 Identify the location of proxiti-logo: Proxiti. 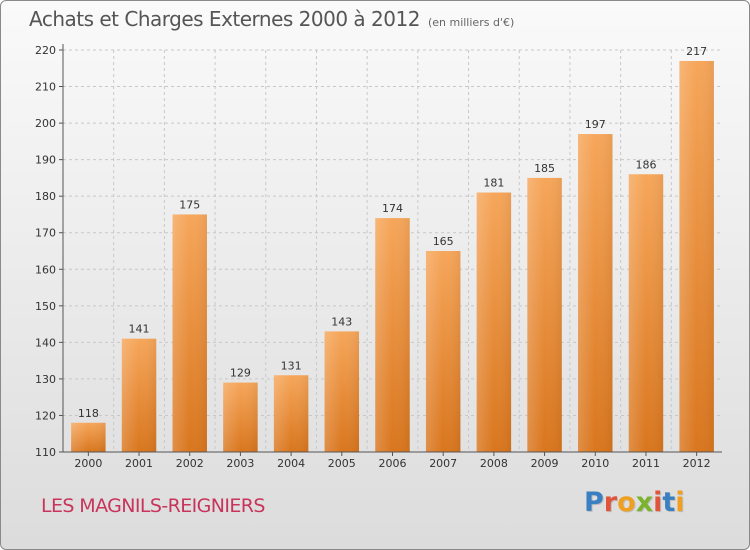
(634, 502).